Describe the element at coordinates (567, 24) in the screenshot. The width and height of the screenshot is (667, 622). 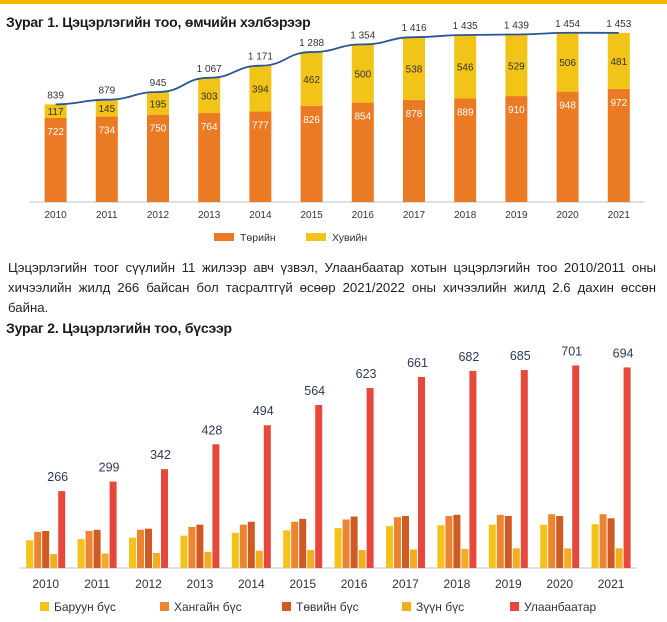
I see `chart1-total-label: 1 454` at that location.